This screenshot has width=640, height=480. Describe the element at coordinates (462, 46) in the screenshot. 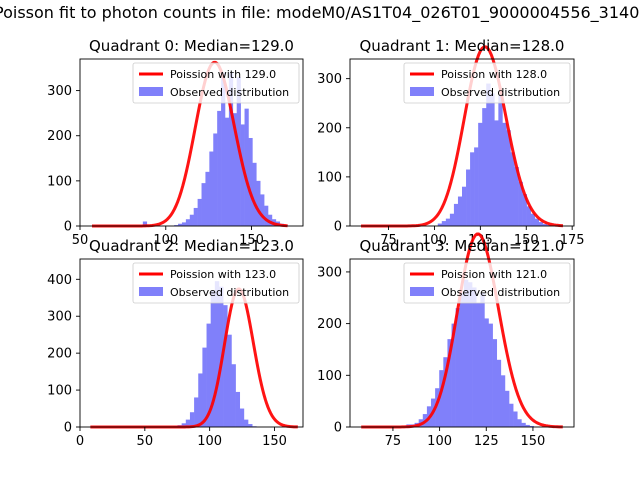

I see `subplot-title: Quadrant 1: Median=128.0` at that location.